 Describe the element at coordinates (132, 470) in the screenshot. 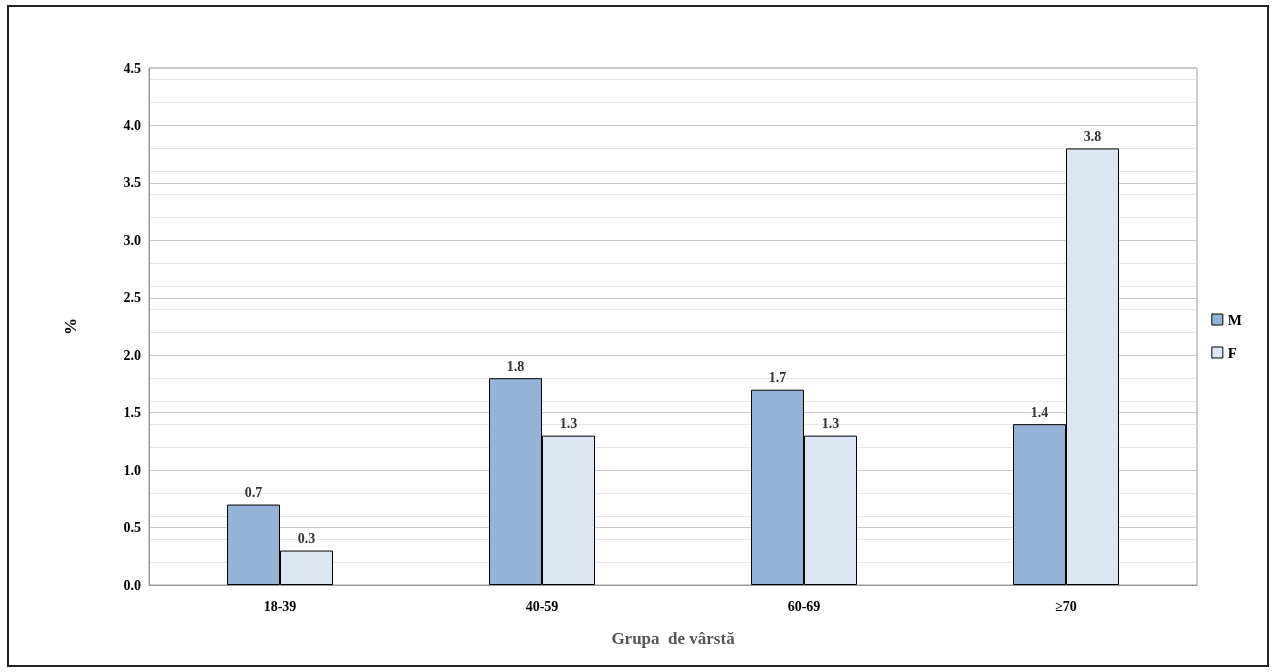

I see `y-tick-label: 1.0` at that location.